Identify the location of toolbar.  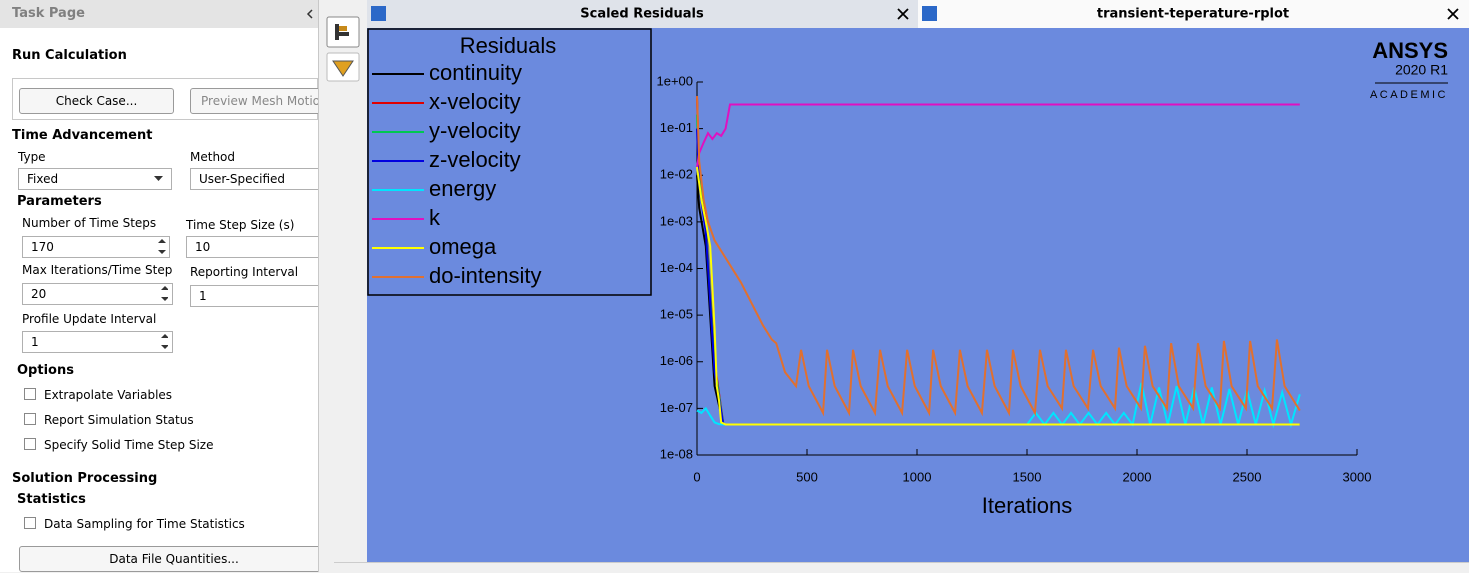
(343, 286).